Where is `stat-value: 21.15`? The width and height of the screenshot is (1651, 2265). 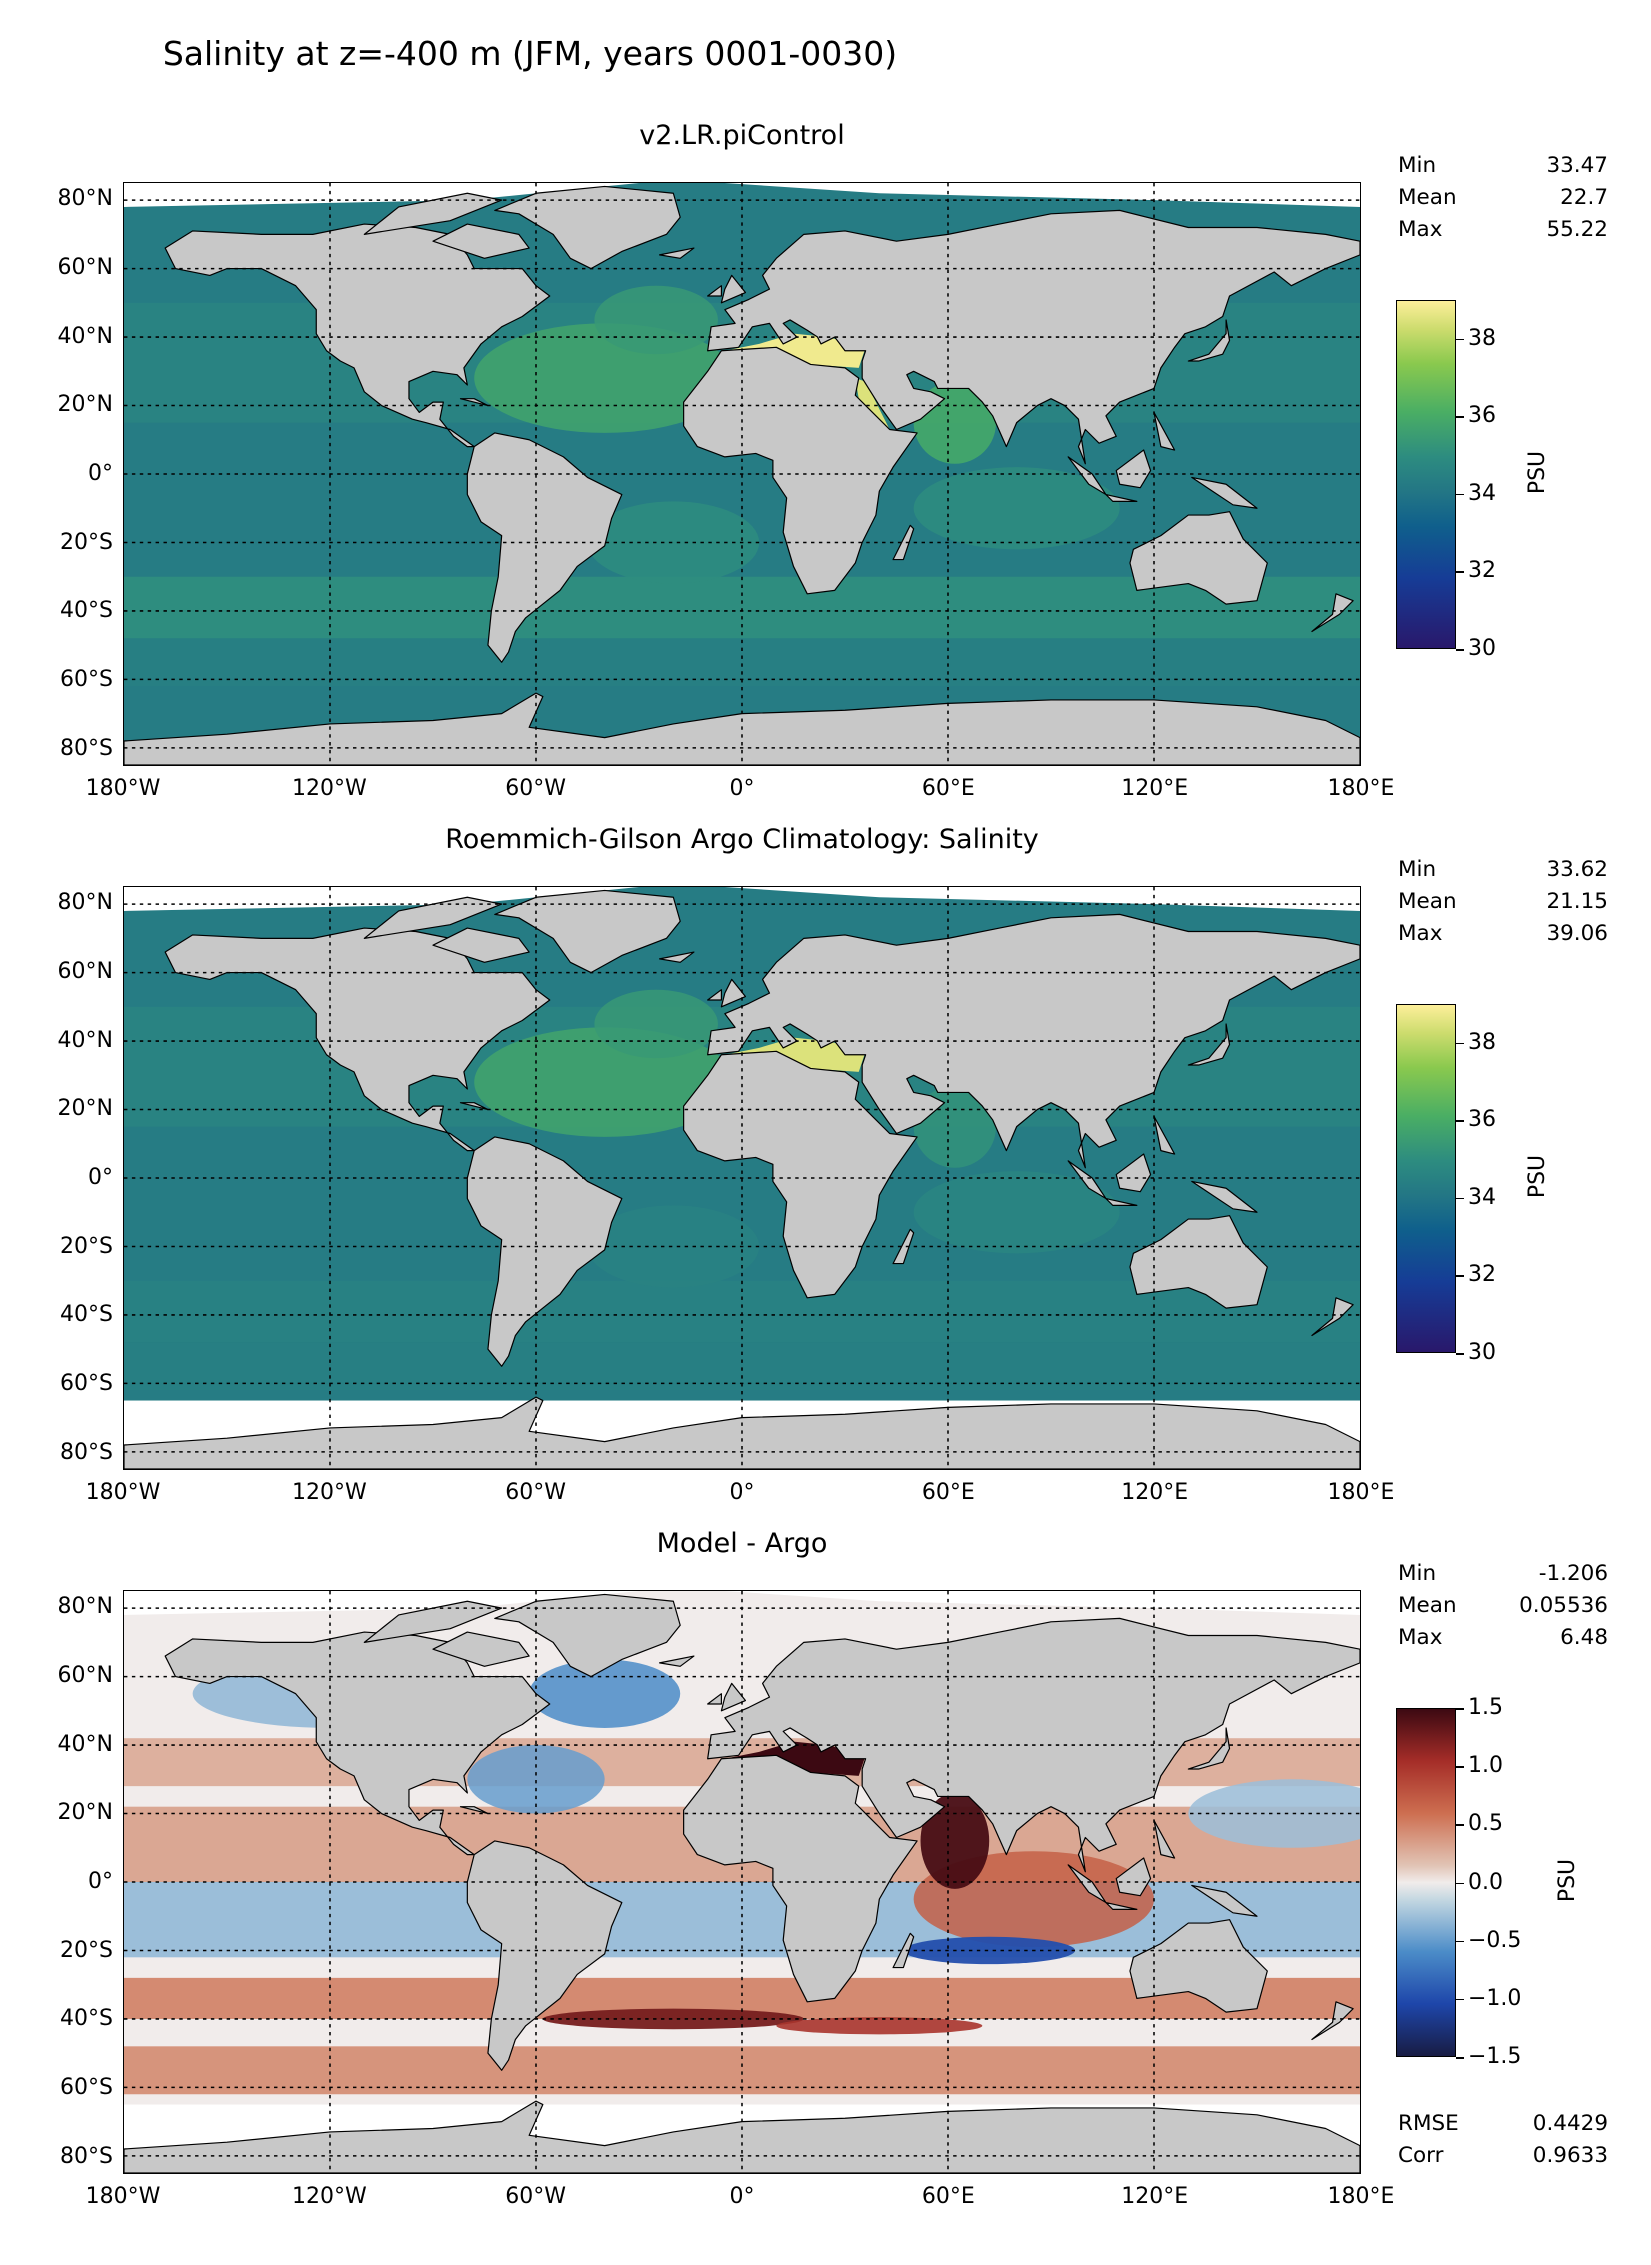 stat-value: 21.15 is located at coordinates (1577, 901).